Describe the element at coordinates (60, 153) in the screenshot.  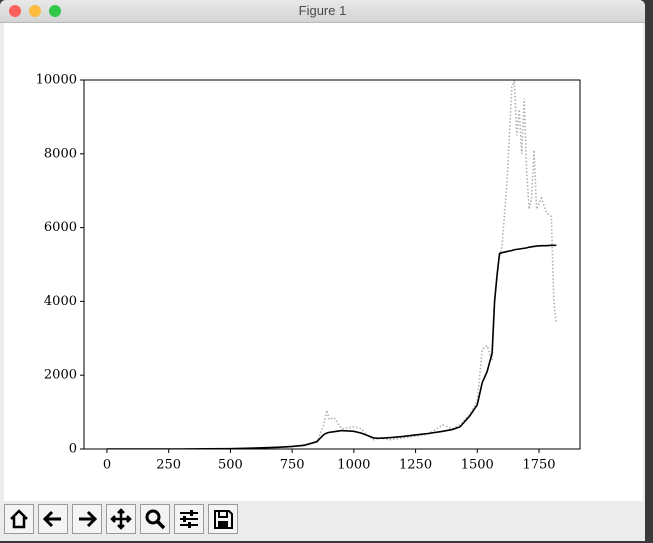
I see `y-tick-label: 8000` at that location.